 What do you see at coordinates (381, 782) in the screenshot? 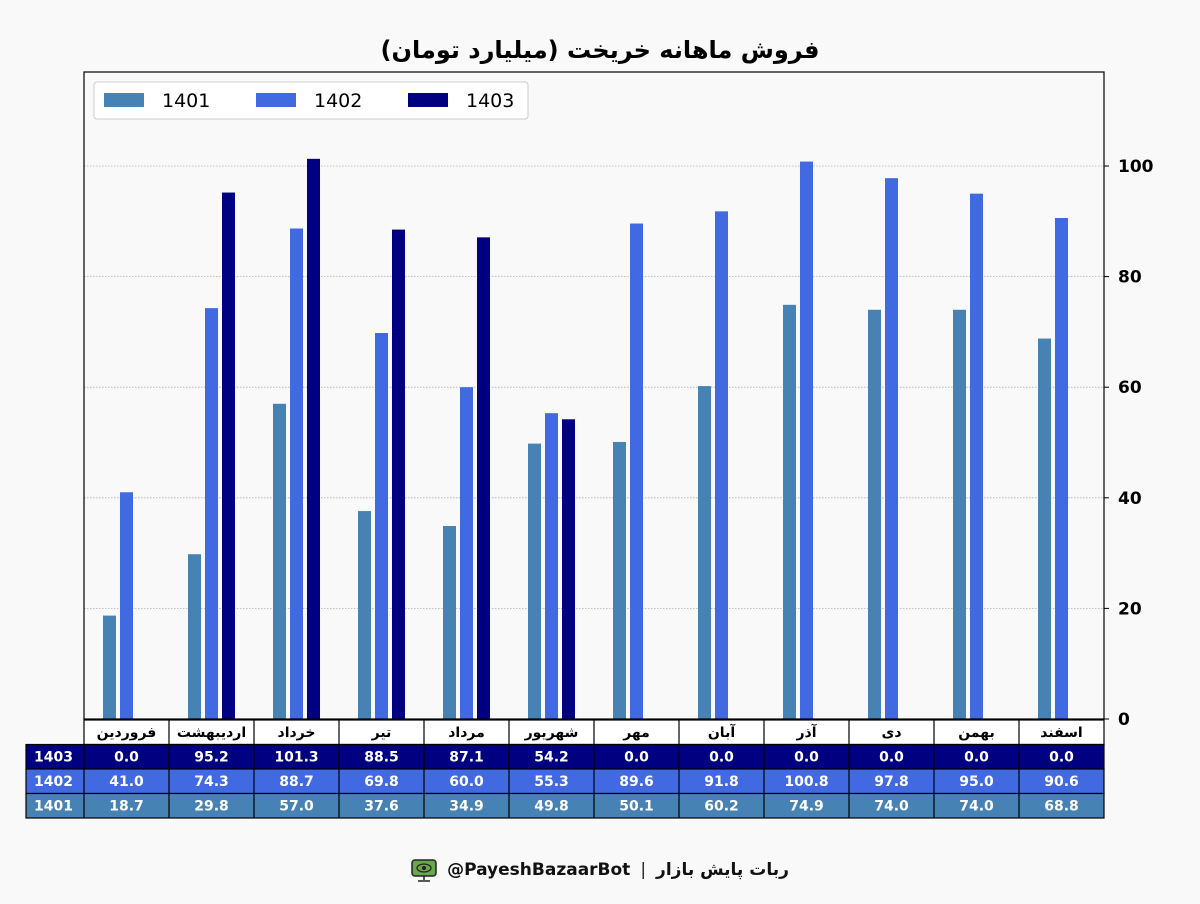
I see `table-cell: 69.8` at bounding box center [381, 782].